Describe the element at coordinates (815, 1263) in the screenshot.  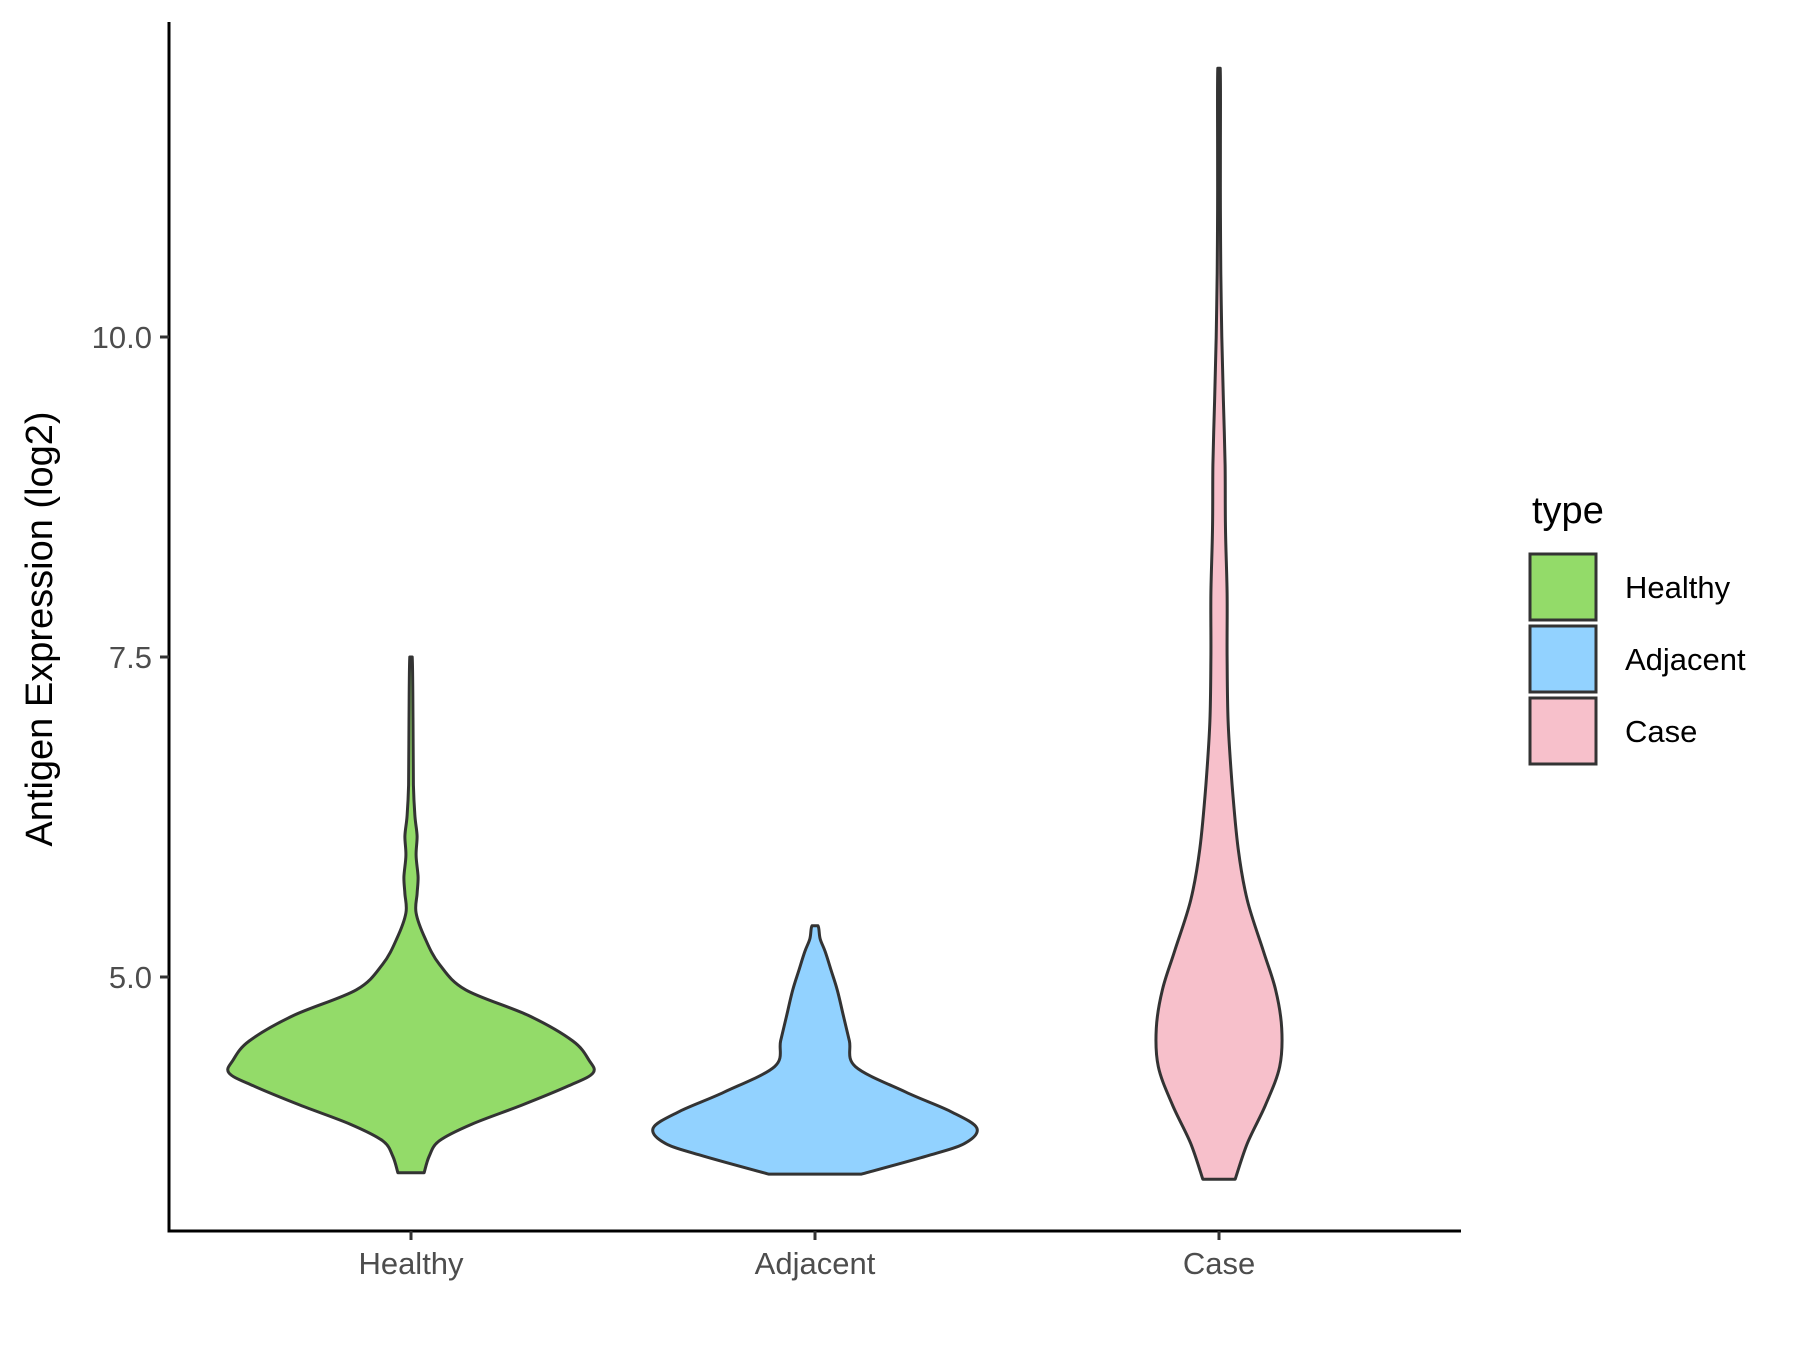
I see `x-tick-label: Adjacent` at that location.